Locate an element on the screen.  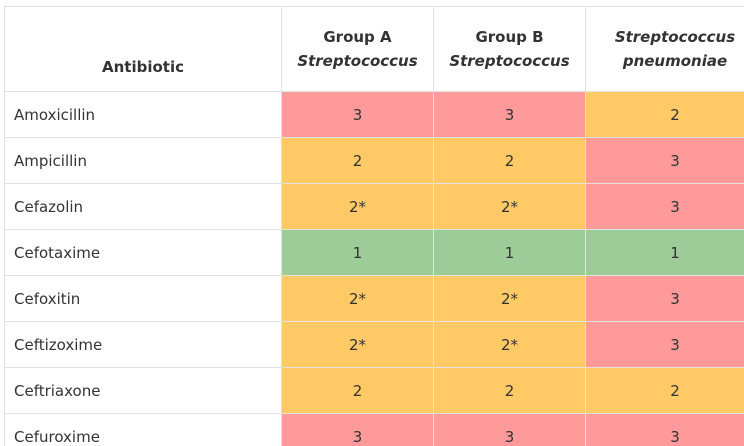
column-header-group-a-streptococcus: Group A Streptococcus is located at coordinates (358, 49).